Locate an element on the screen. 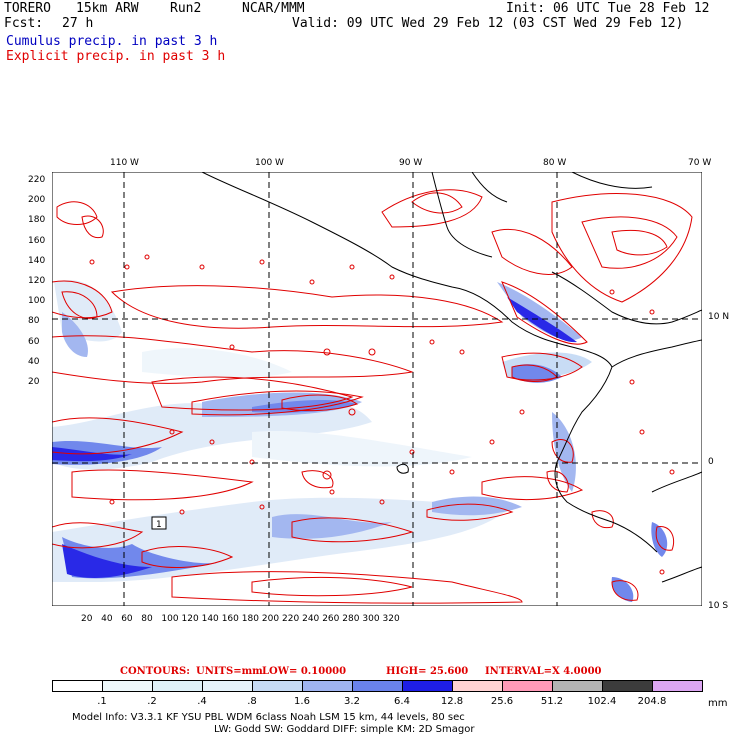 Image resolution: width=740 pixels, height=740 pixels. resolution-label: 15km ARW is located at coordinates (107, 8).